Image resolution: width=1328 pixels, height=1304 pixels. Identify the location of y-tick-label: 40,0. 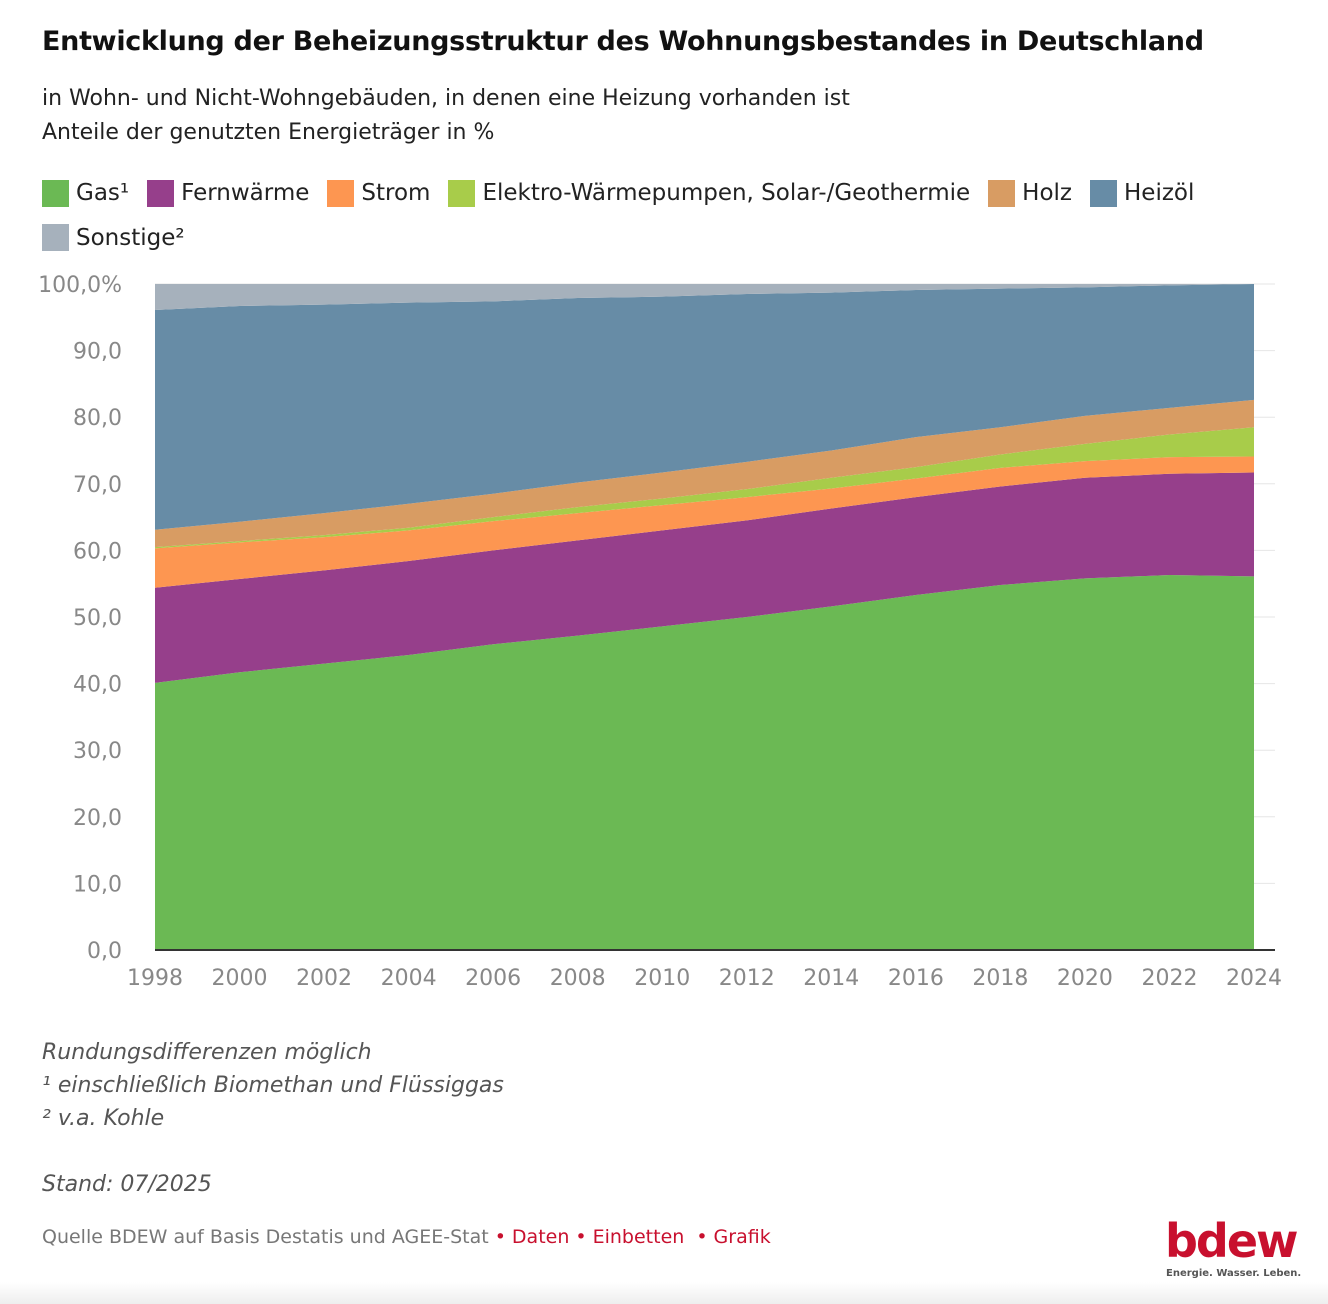
(97, 685).